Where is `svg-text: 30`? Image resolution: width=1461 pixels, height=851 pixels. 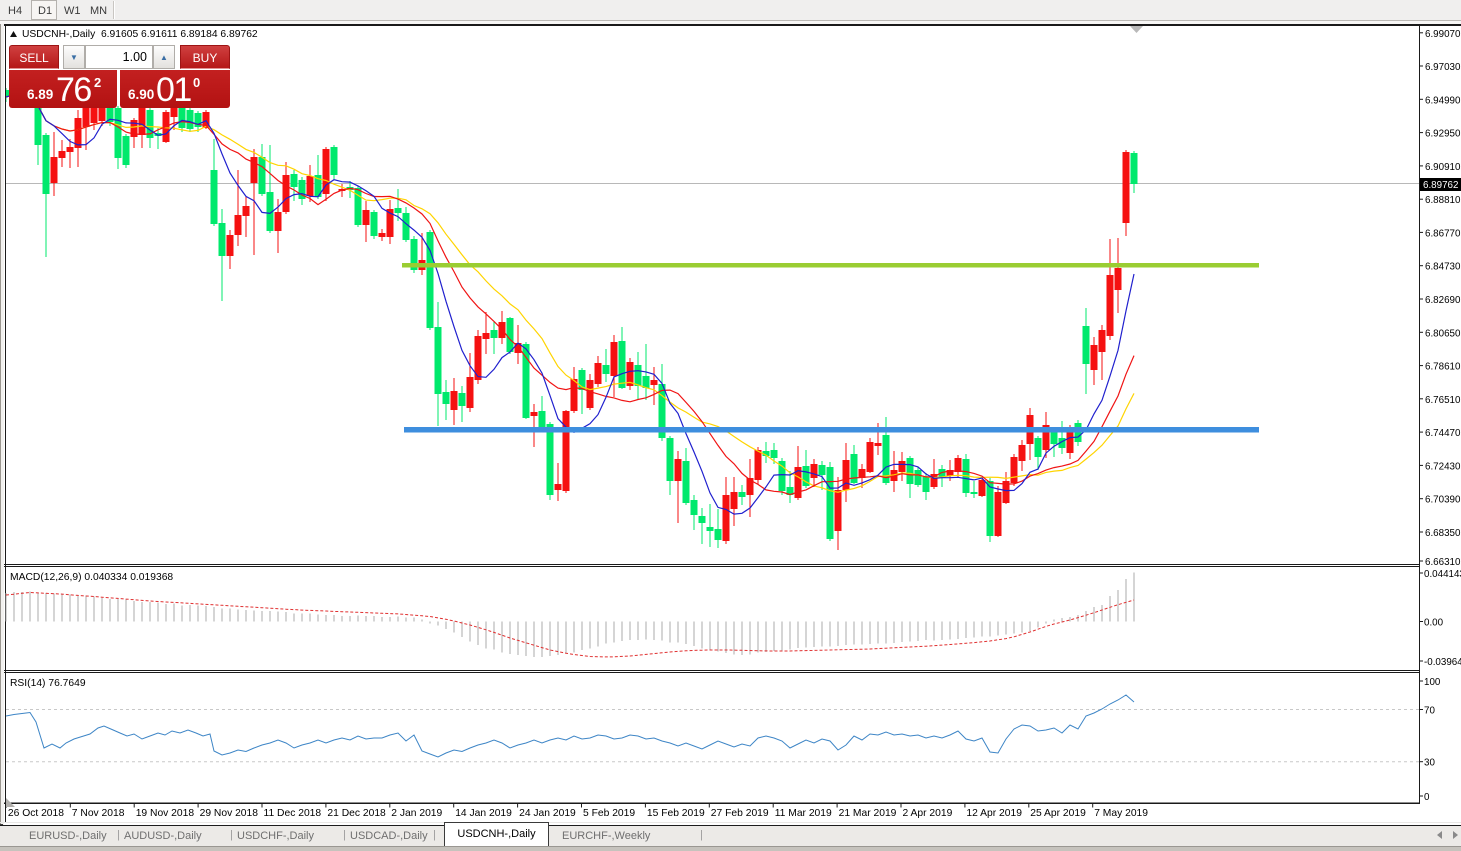 svg-text: 30 is located at coordinates (1429, 763).